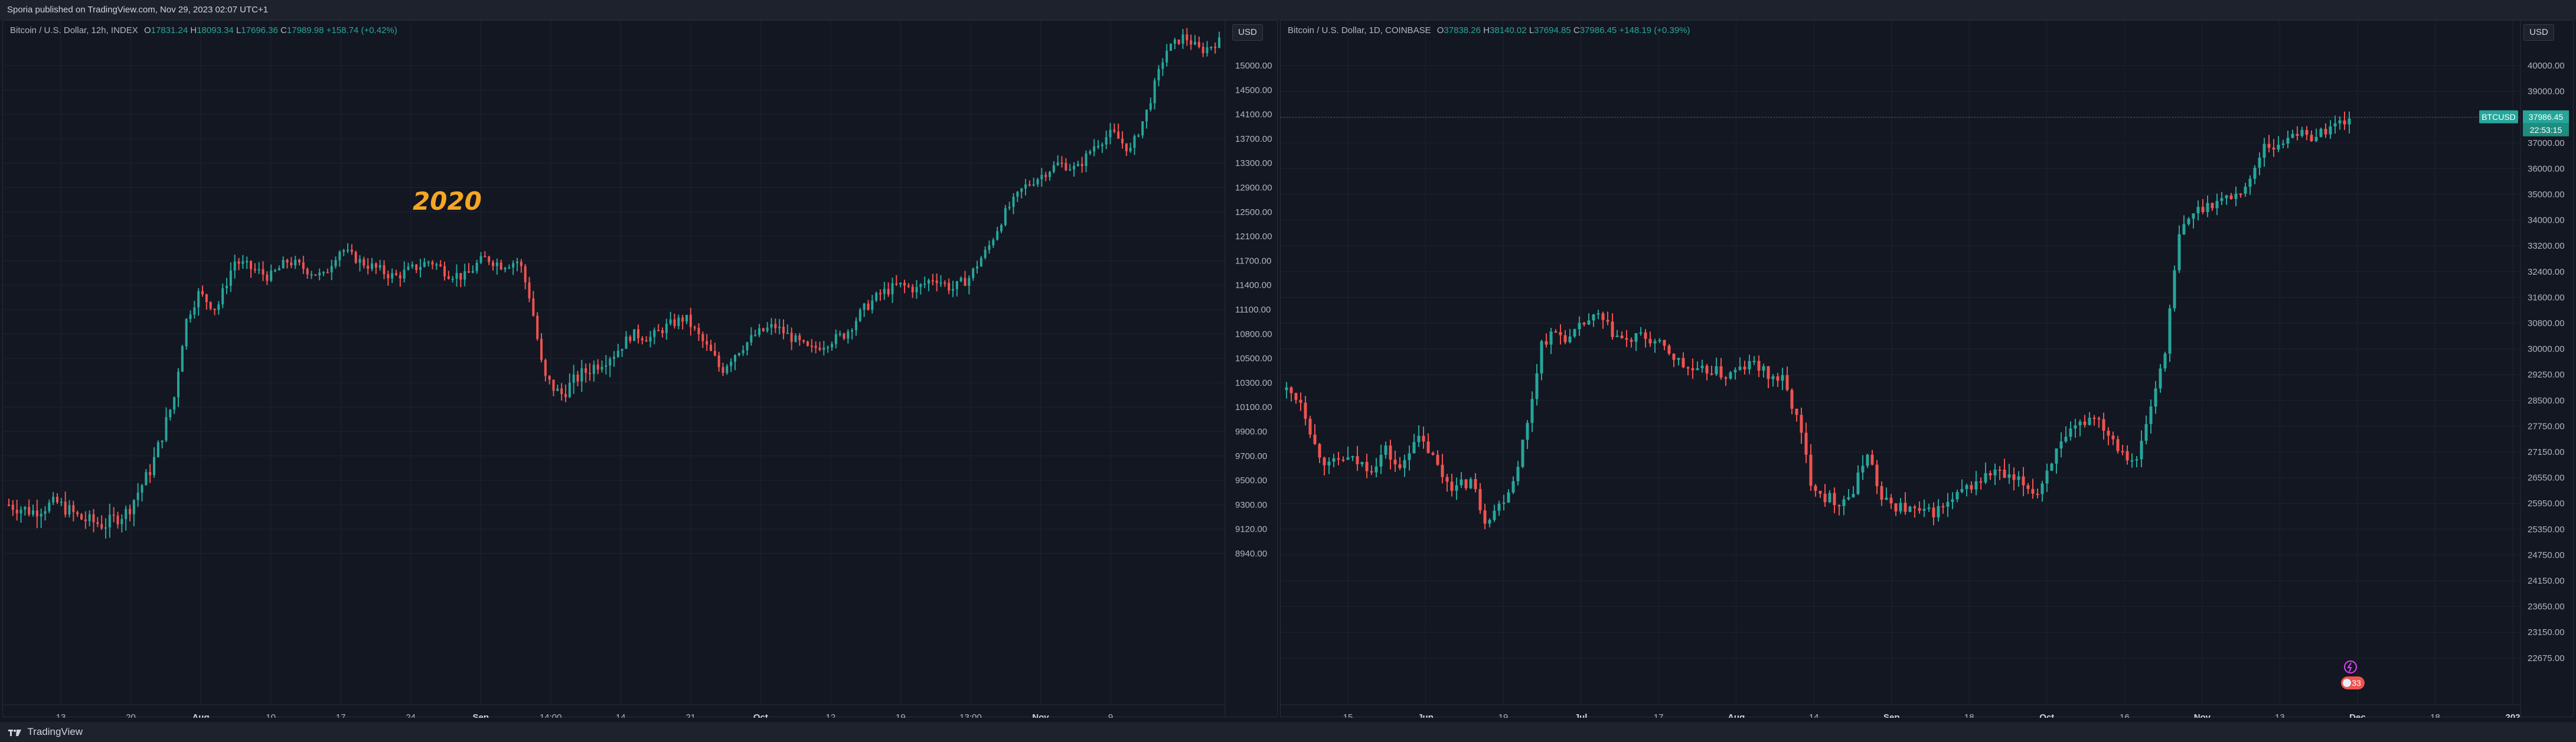  What do you see at coordinates (2546, 143) in the screenshot?
I see `y-tick-label: 37000.00` at bounding box center [2546, 143].